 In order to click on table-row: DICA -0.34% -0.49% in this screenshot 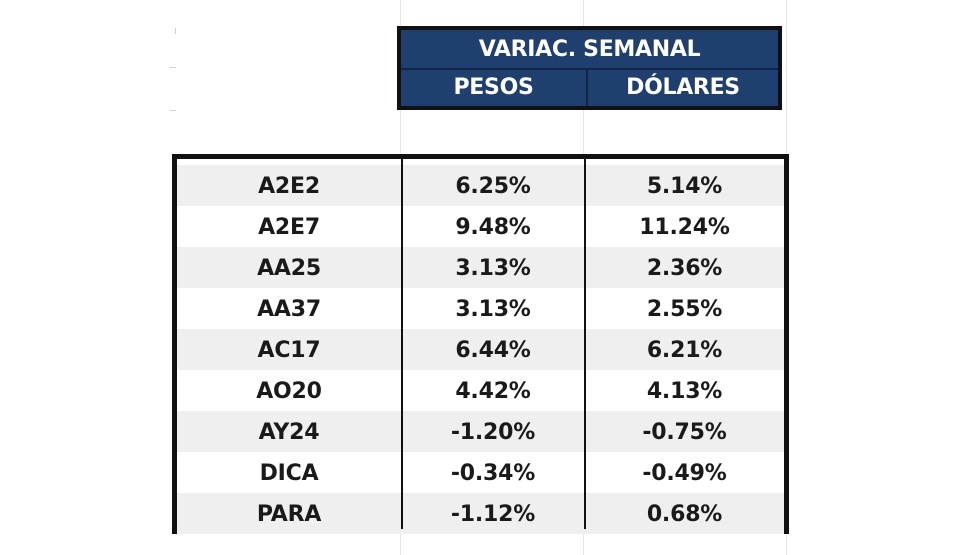, I will do `click(480, 472)`.